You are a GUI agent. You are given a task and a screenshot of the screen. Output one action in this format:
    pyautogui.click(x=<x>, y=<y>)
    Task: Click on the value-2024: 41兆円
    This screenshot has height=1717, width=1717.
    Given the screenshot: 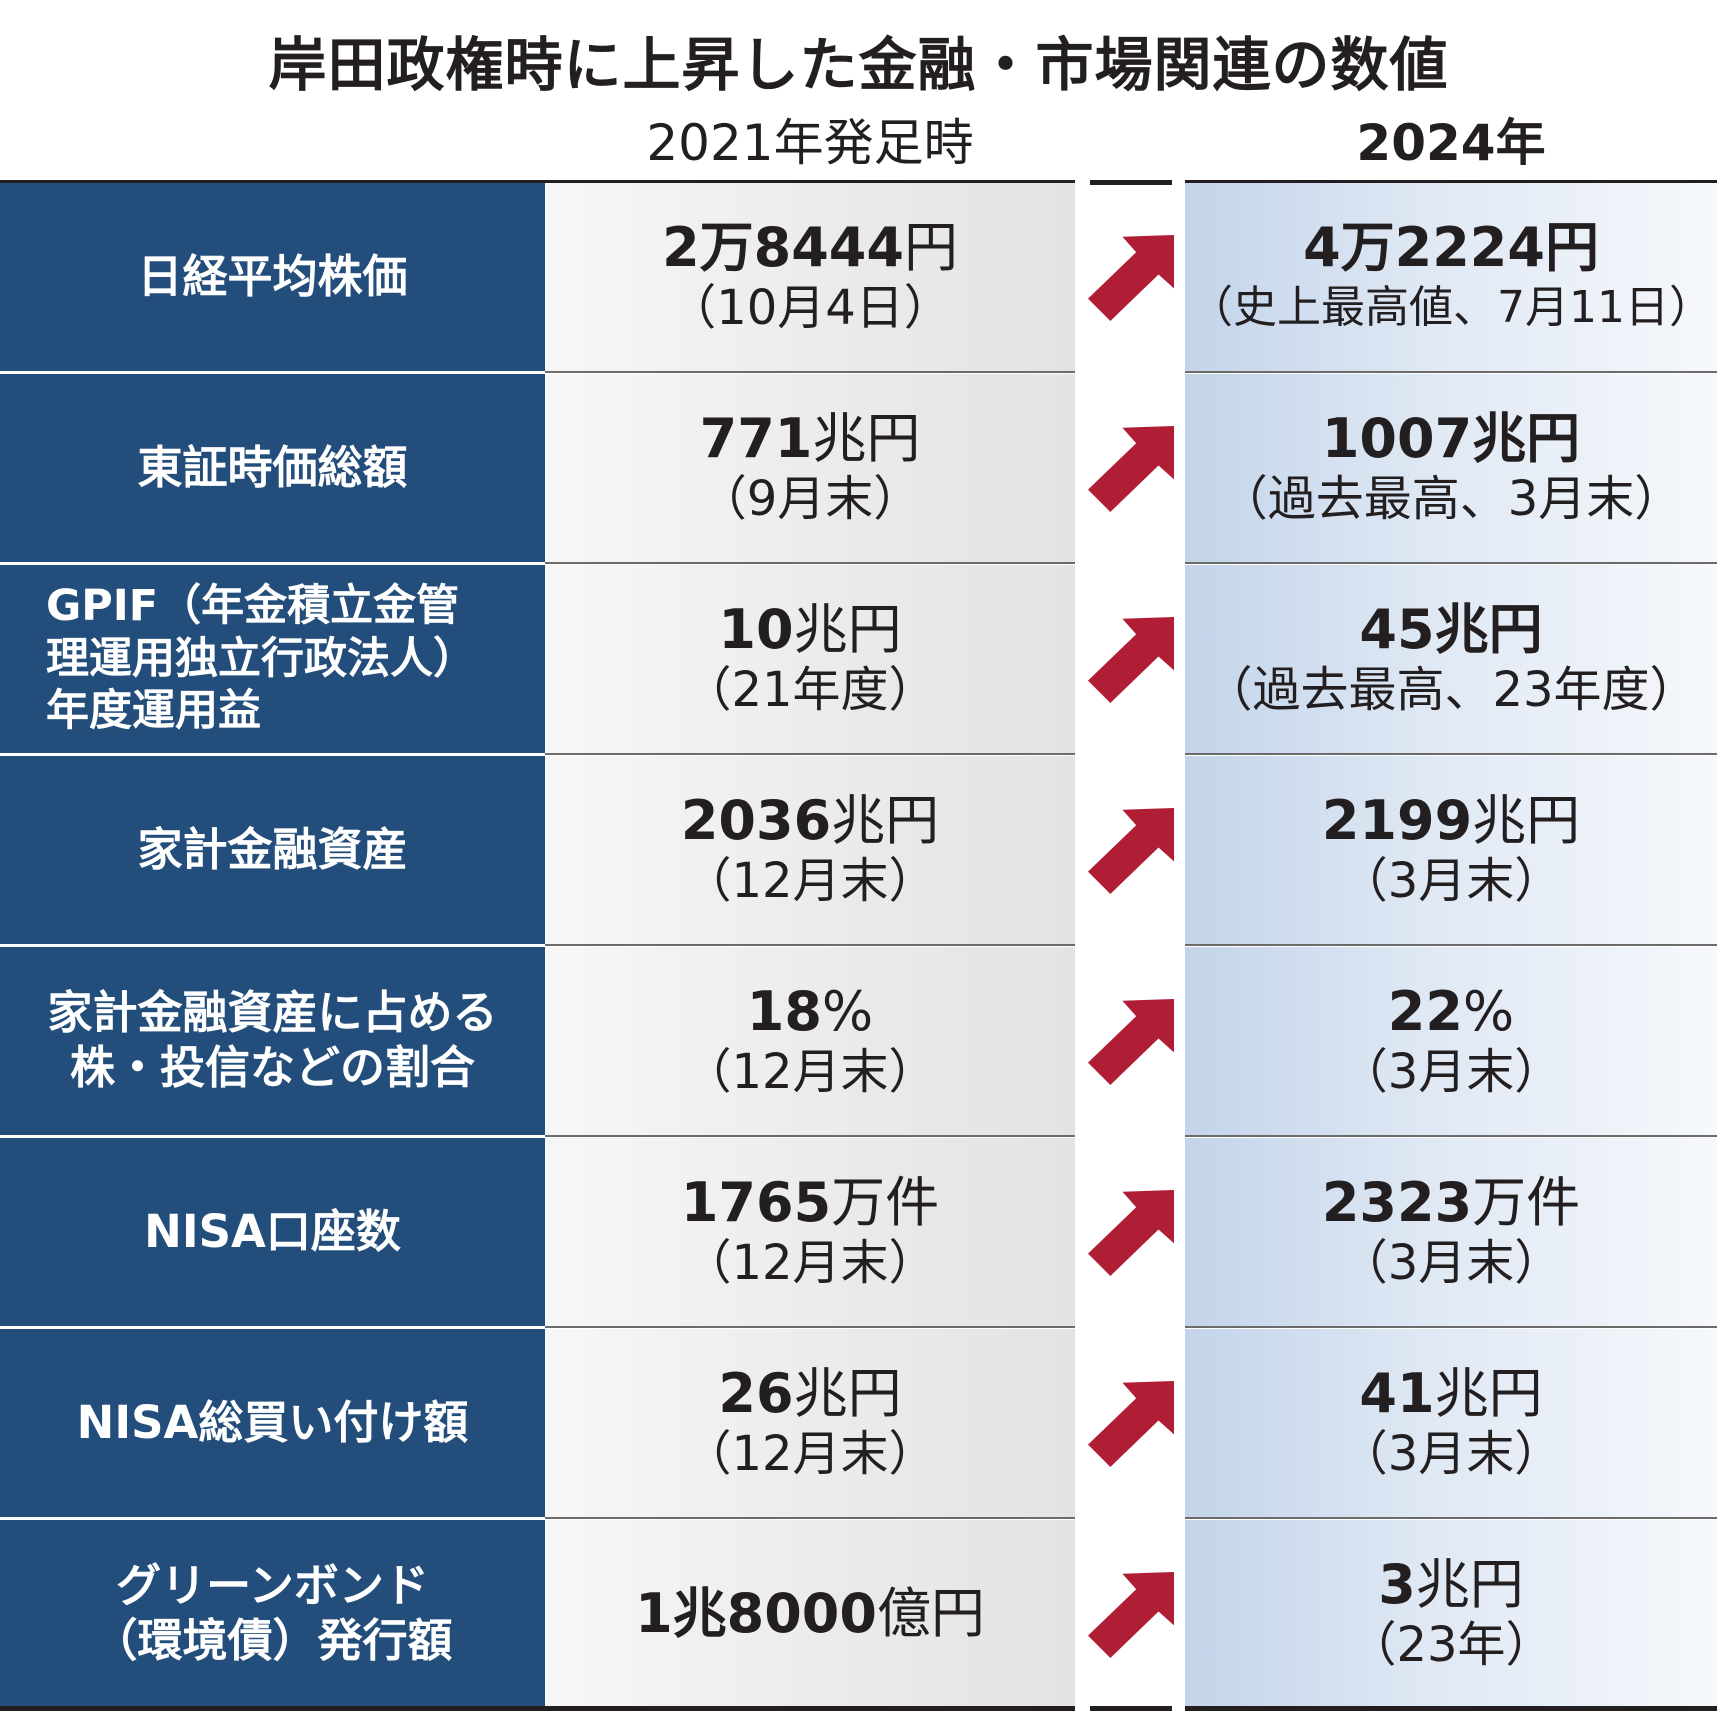 What is the action you would take?
    pyautogui.click(x=1450, y=1394)
    